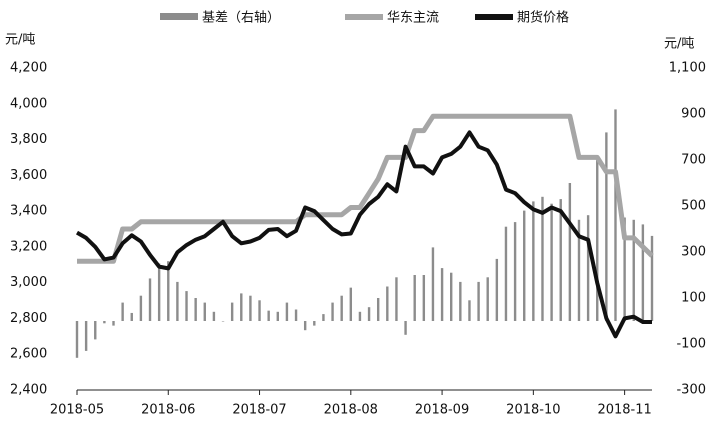  Describe the element at coordinates (693, 160) in the screenshot. I see `y2-tick-label: 700` at that location.